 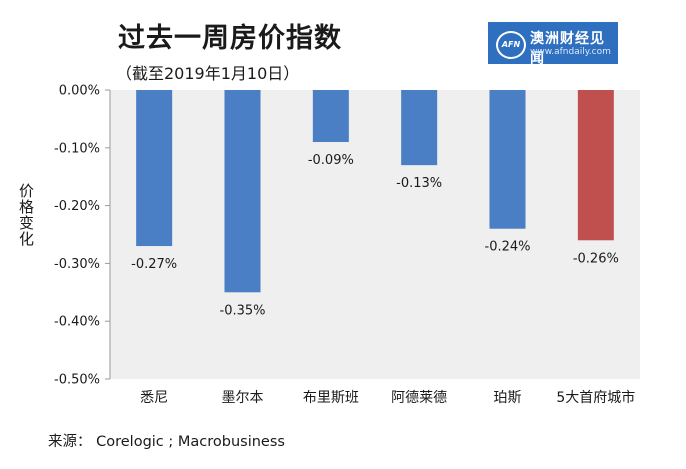 What do you see at coordinates (596, 258) in the screenshot?
I see `data-label: -0.26%` at bounding box center [596, 258].